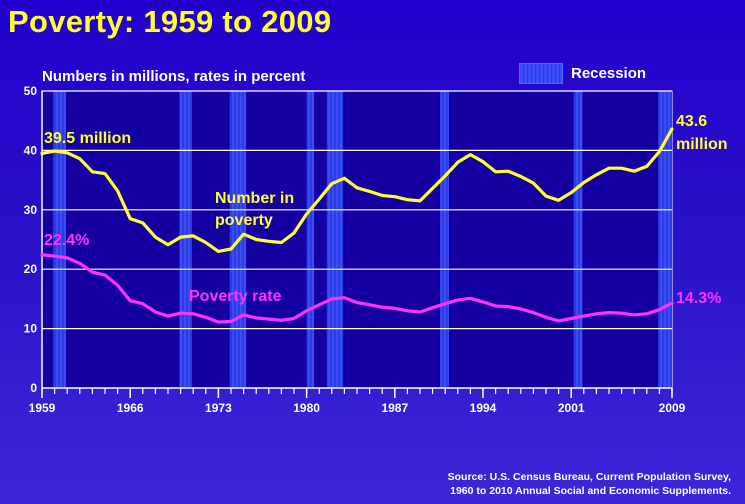  What do you see at coordinates (31, 269) in the screenshot?
I see `y-tick-label-20: 20` at bounding box center [31, 269].